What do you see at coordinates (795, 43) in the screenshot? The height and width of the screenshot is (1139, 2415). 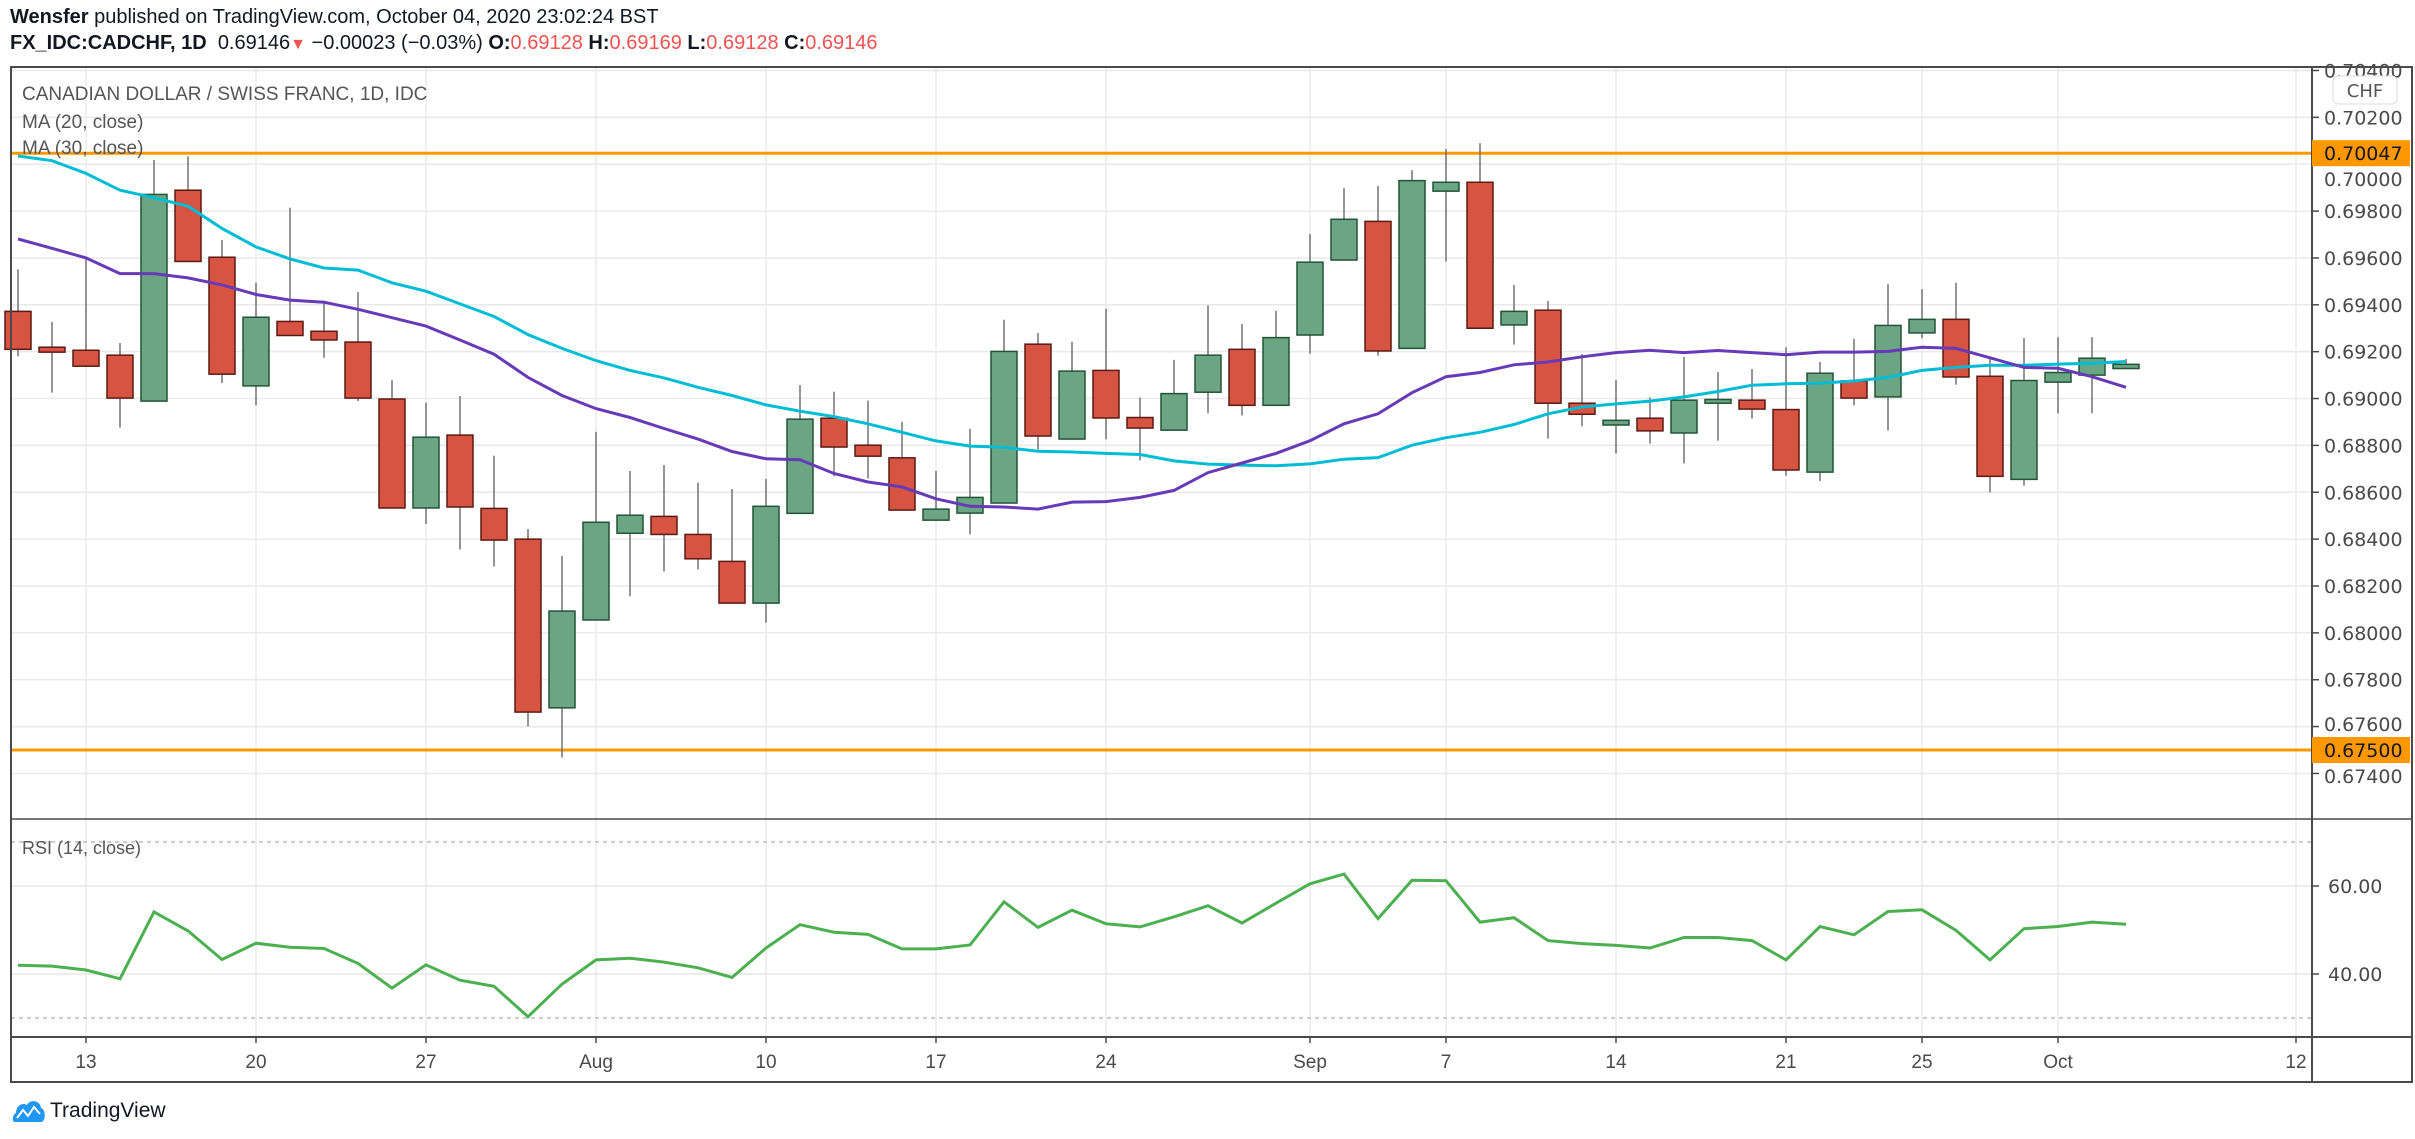 I see `close-label: C:` at bounding box center [795, 43].